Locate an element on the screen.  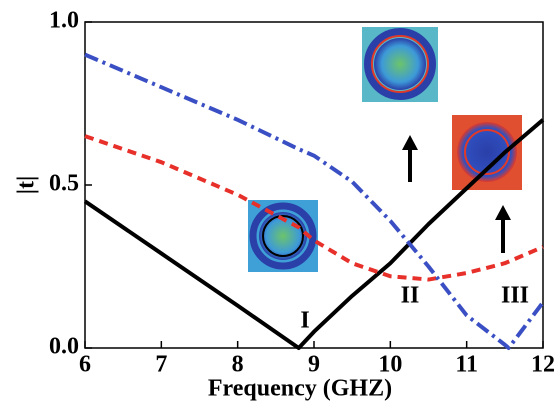
x-tick-label: 9 is located at coordinates (314, 365).